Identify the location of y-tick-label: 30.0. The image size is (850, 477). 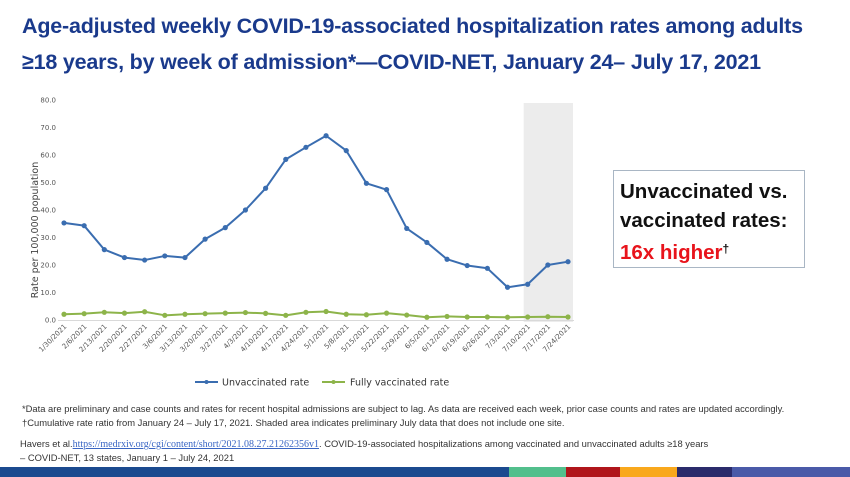
(48, 238).